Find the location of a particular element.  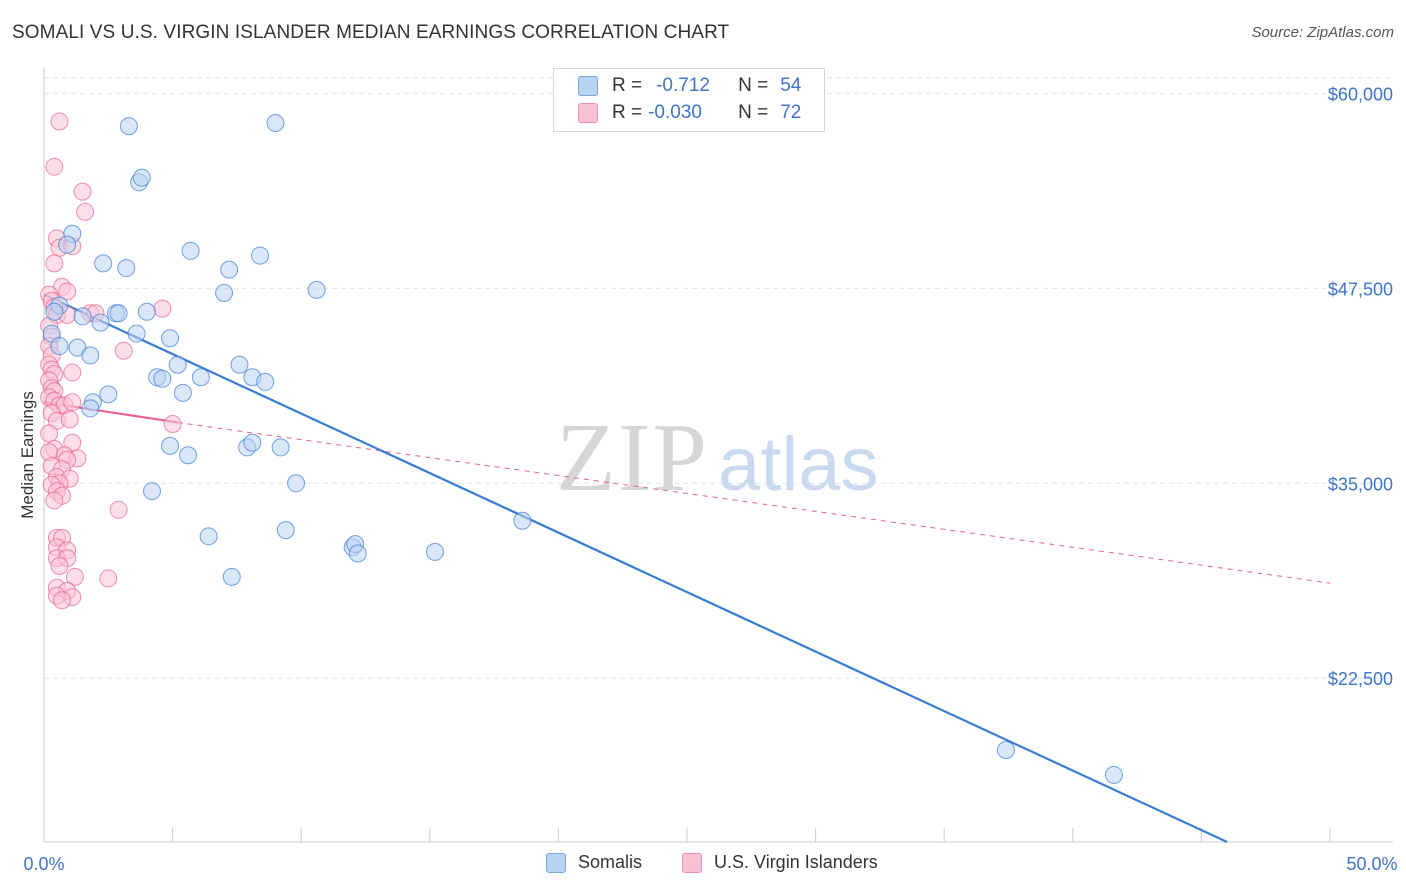

virgin-islander-trend-dashed is located at coordinates (754, 502).